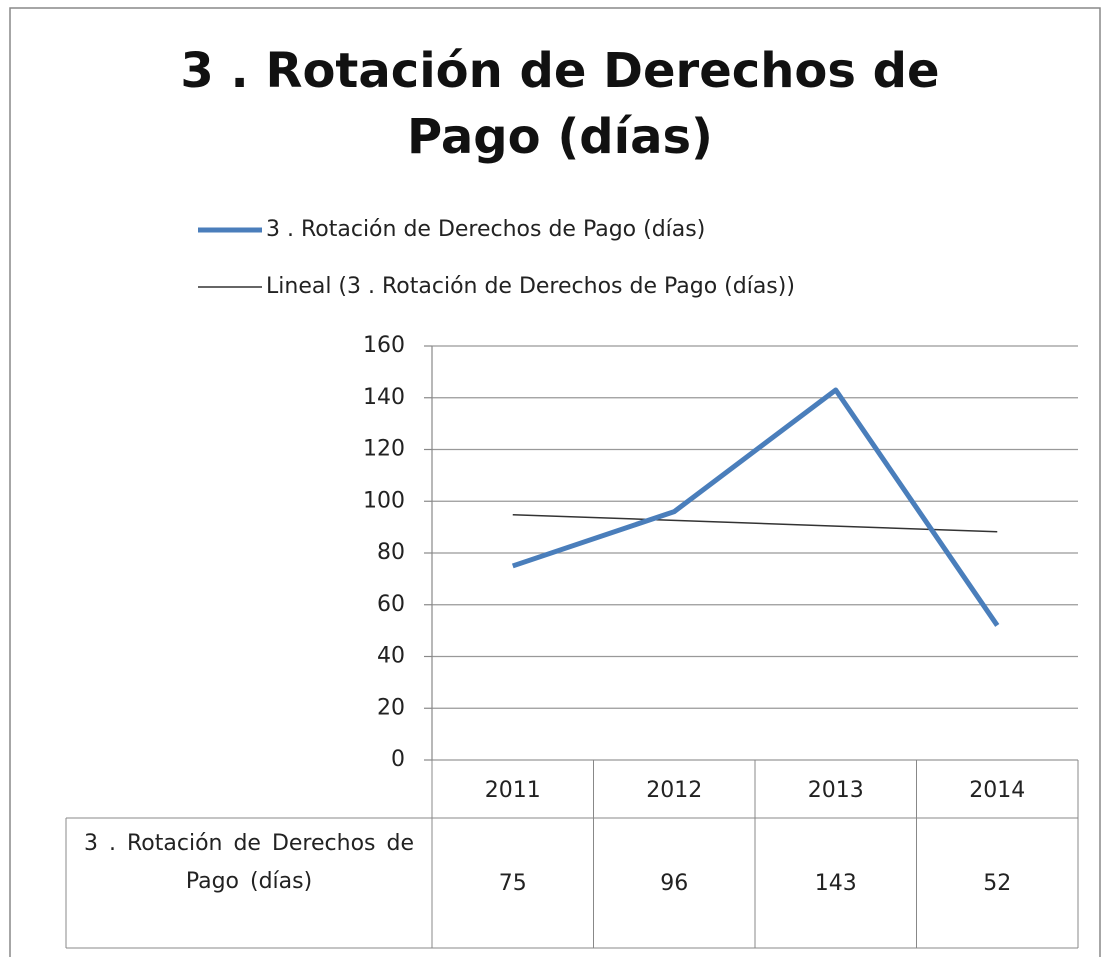  What do you see at coordinates (391, 656) in the screenshot?
I see `y-tick-label: 40` at bounding box center [391, 656].